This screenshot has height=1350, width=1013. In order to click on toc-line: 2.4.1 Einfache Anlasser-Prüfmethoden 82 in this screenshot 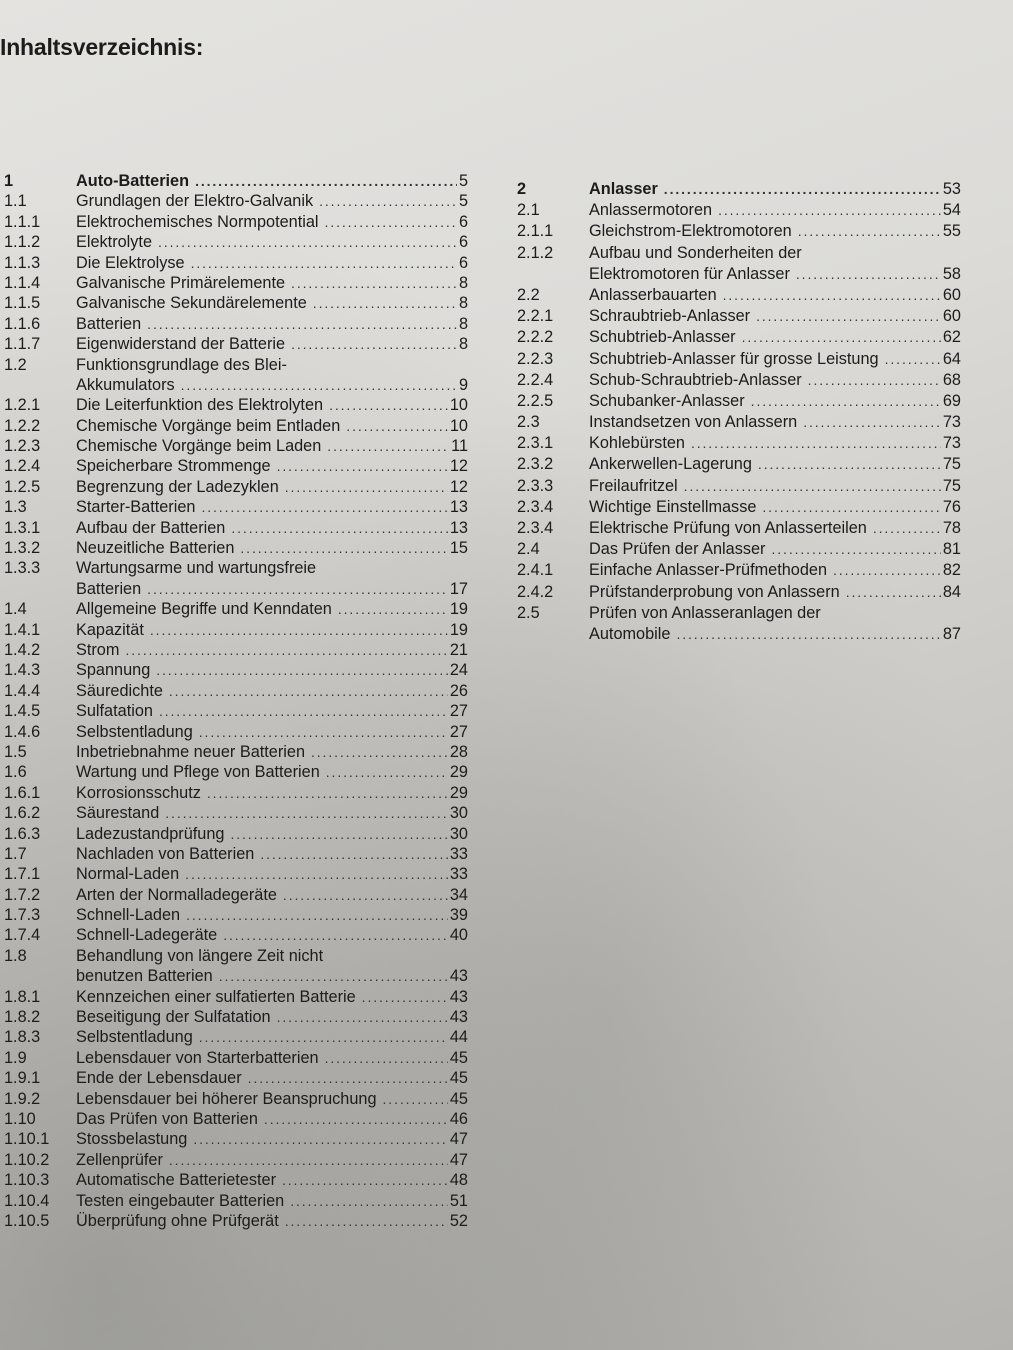, I will do `click(739, 571)`.